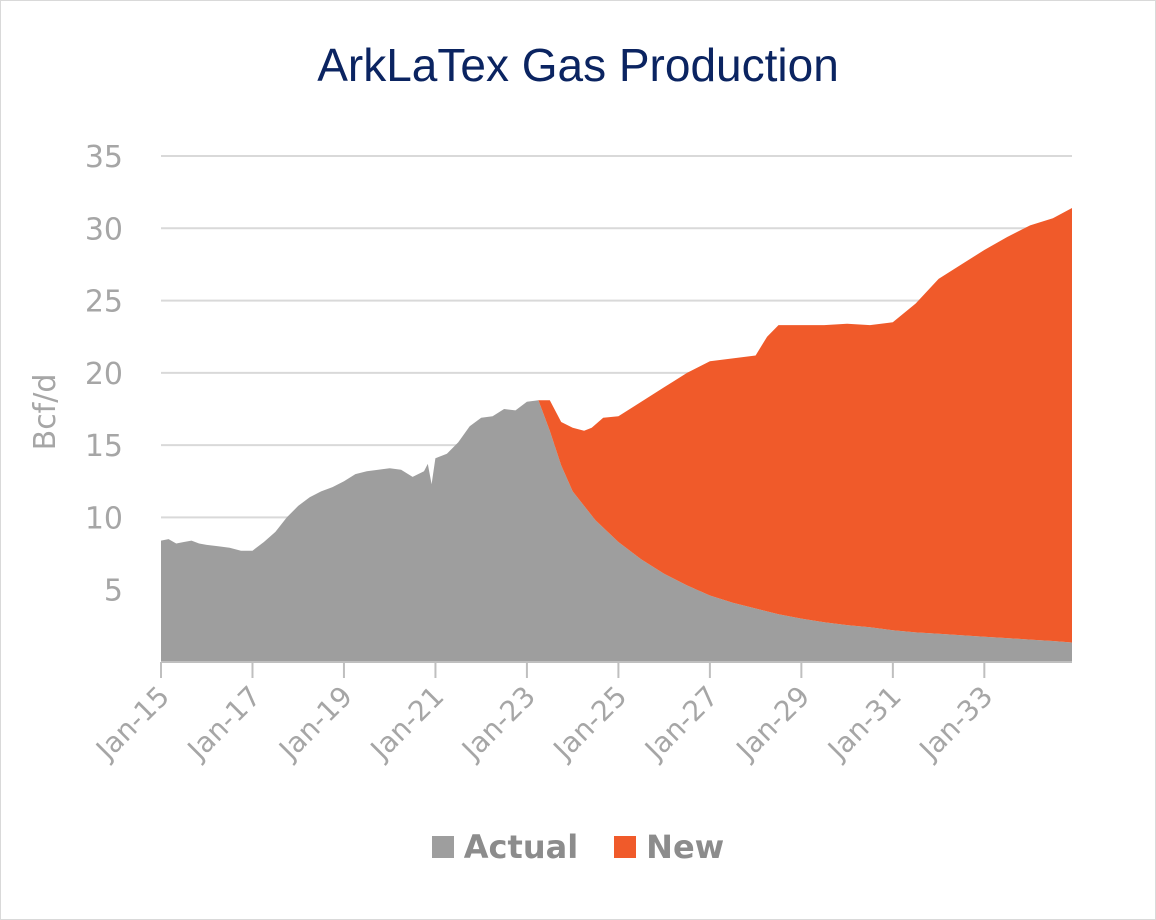  Describe the element at coordinates (315, 724) in the screenshot. I see `x-tick-label: Jan-19` at that location.